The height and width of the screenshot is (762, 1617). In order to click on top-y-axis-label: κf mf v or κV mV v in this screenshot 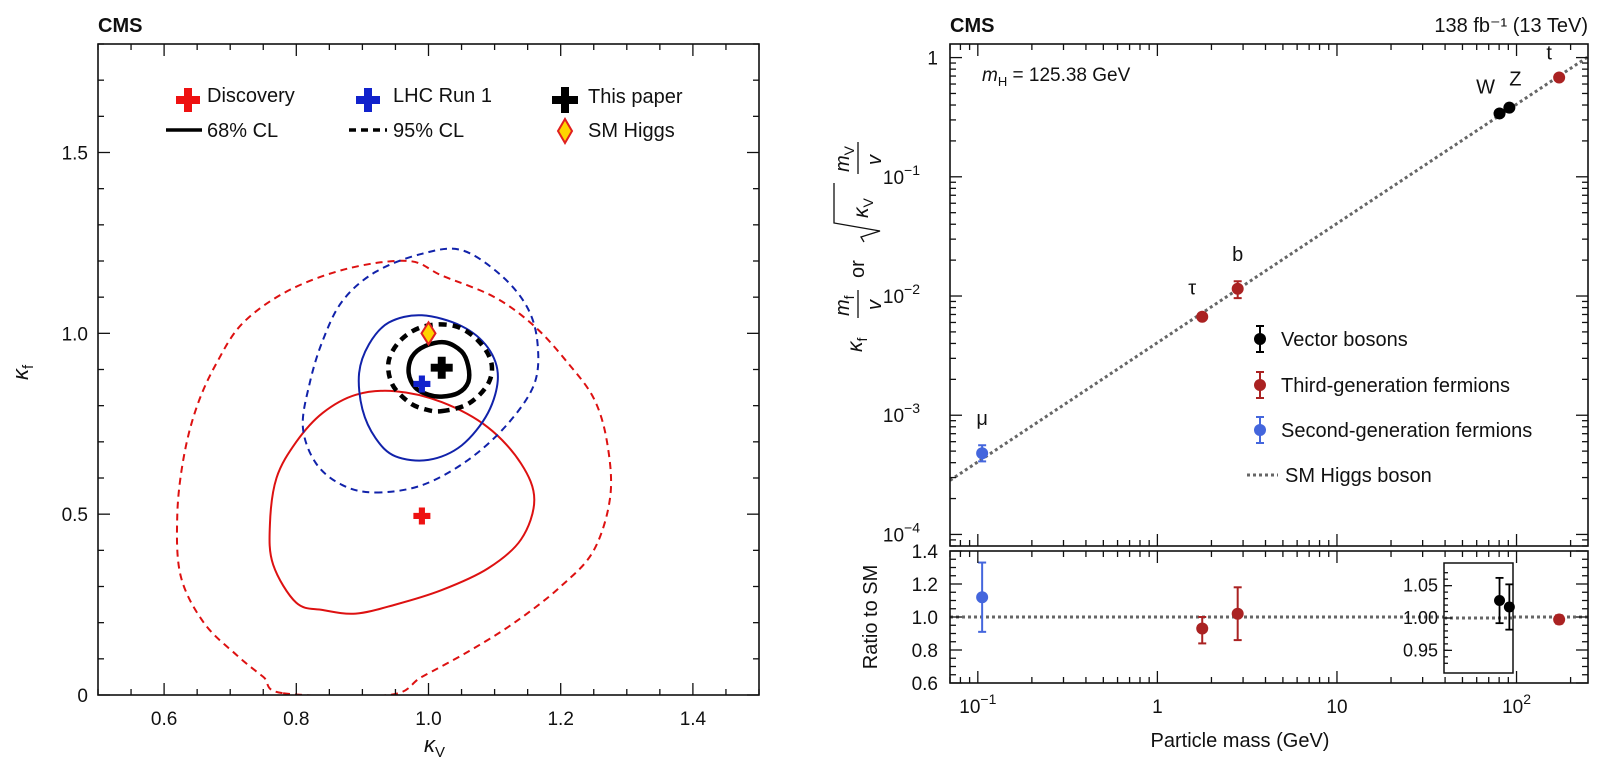, I will do `click(859, 247)`.